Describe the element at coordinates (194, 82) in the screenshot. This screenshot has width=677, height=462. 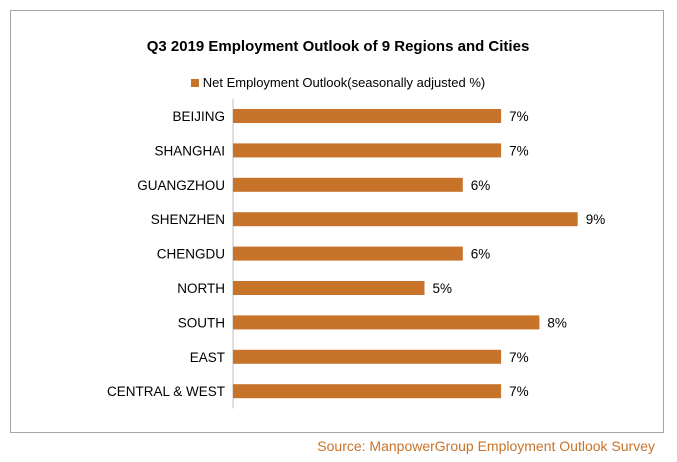
I see `legend-swatch` at that location.